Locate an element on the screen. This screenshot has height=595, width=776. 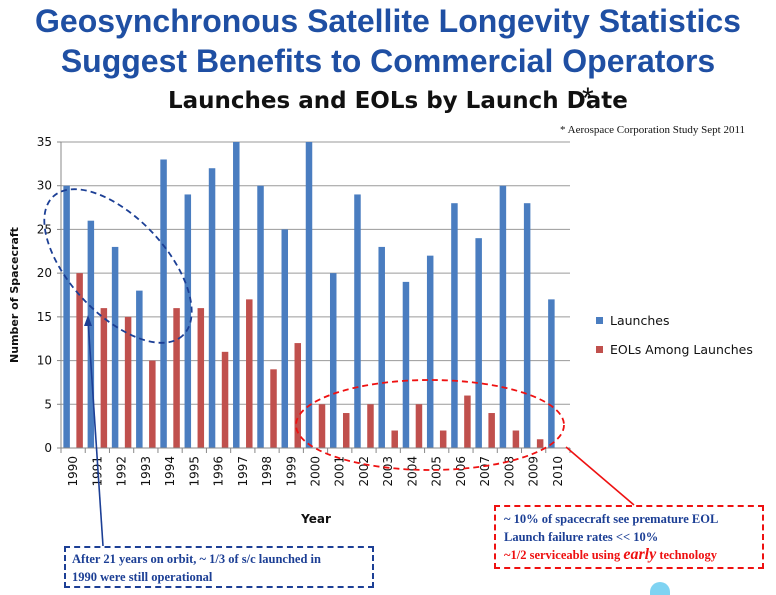
y-tick-label: 15 is located at coordinates (44, 317).